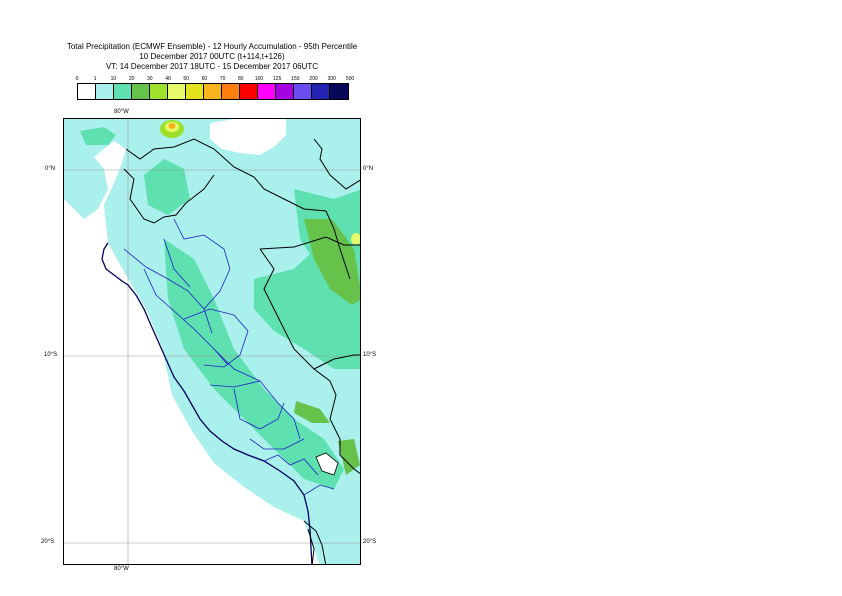 This screenshot has height=596, width=842. Describe the element at coordinates (215, 80) in the screenshot. I see `legend-tick-labels: 0 1 10 20 30 40 50 60 70 80 100 125 150 200 300 500` at that location.